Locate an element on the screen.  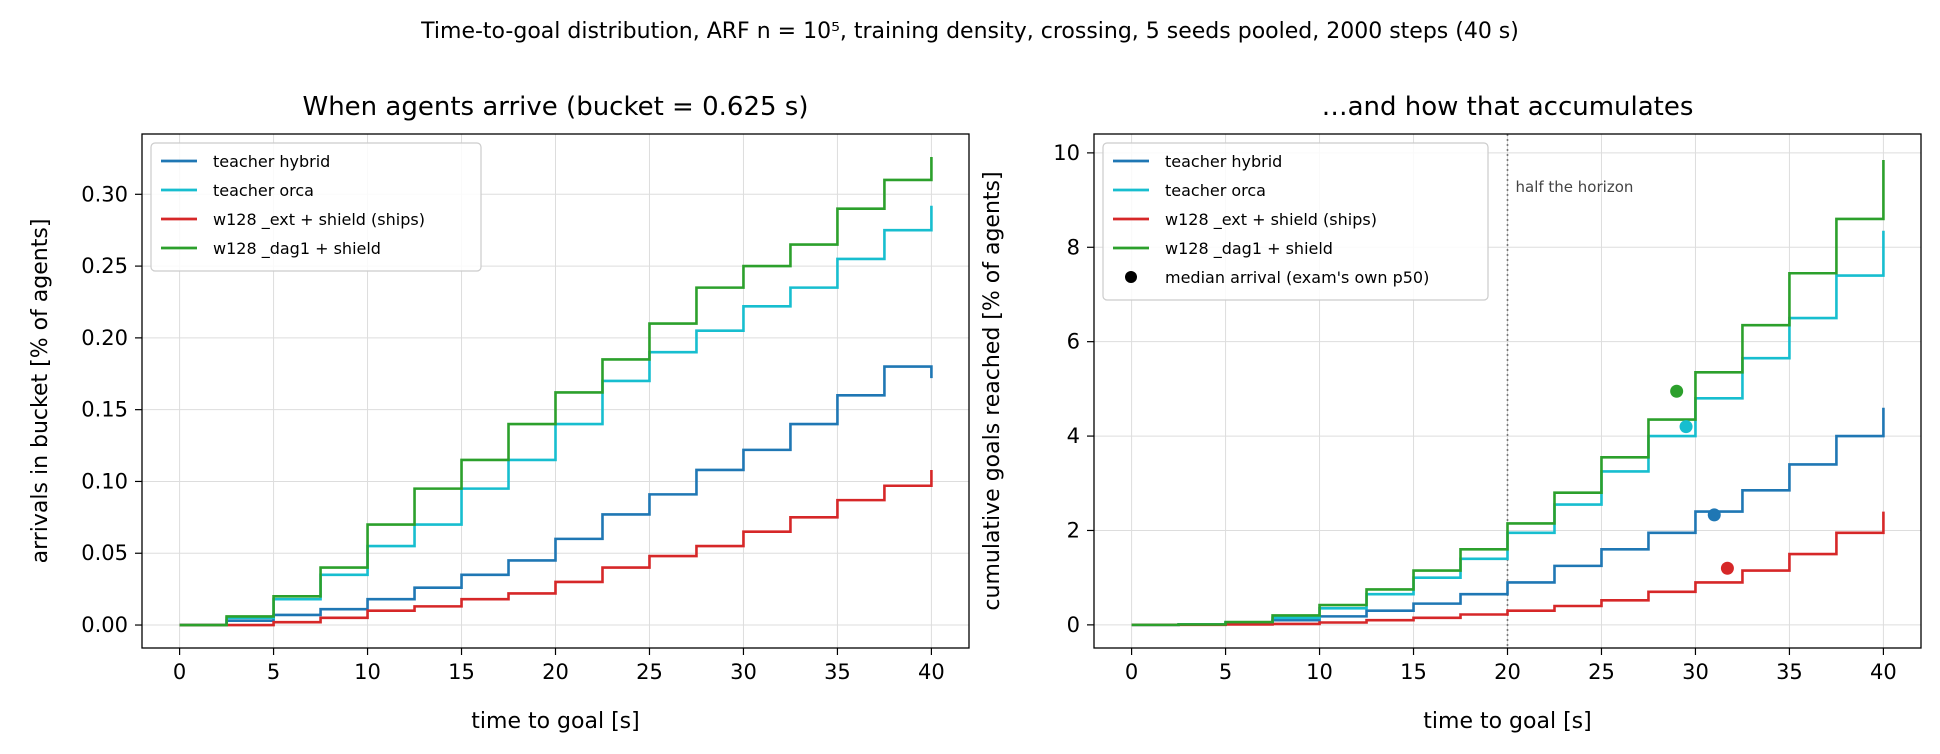
y-tick-label: 0.15 is located at coordinates (104, 410).